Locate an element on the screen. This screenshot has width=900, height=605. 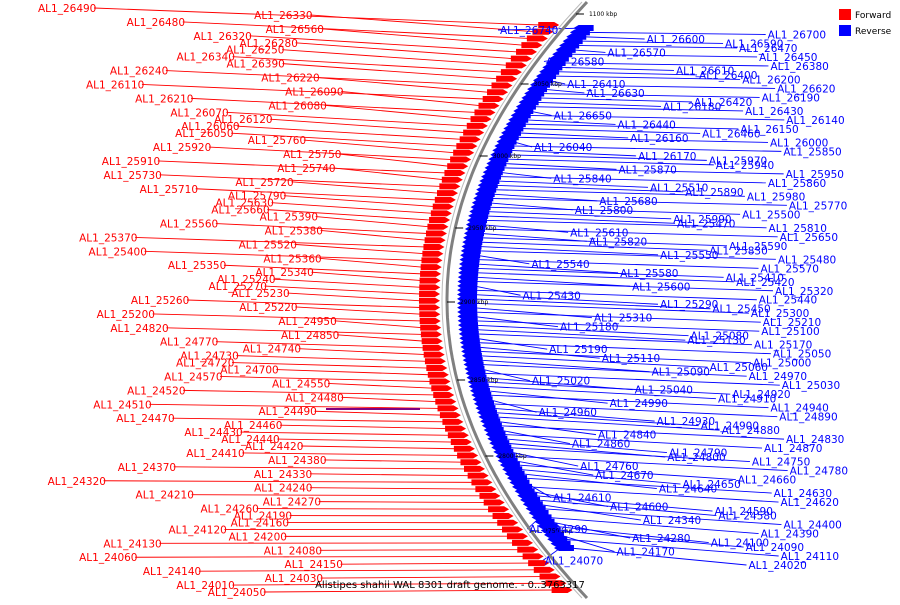
forward-gene-label: AL1_26110 is located at coordinates (115, 85).